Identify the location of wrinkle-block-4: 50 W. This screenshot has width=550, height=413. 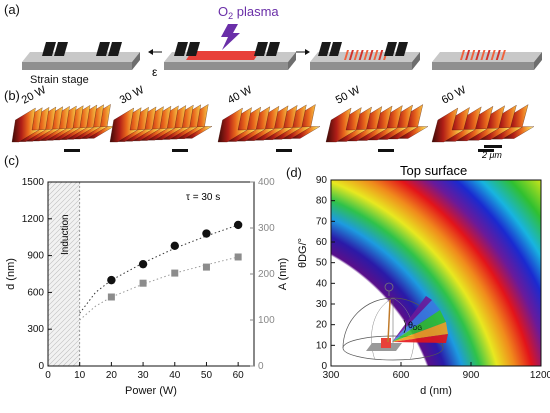
(377, 118).